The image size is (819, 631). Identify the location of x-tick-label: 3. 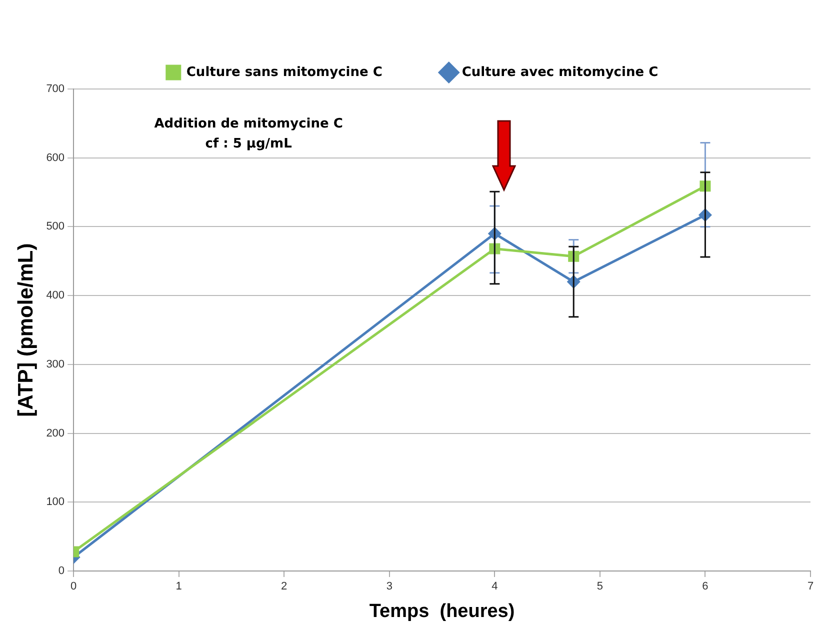
(389, 586).